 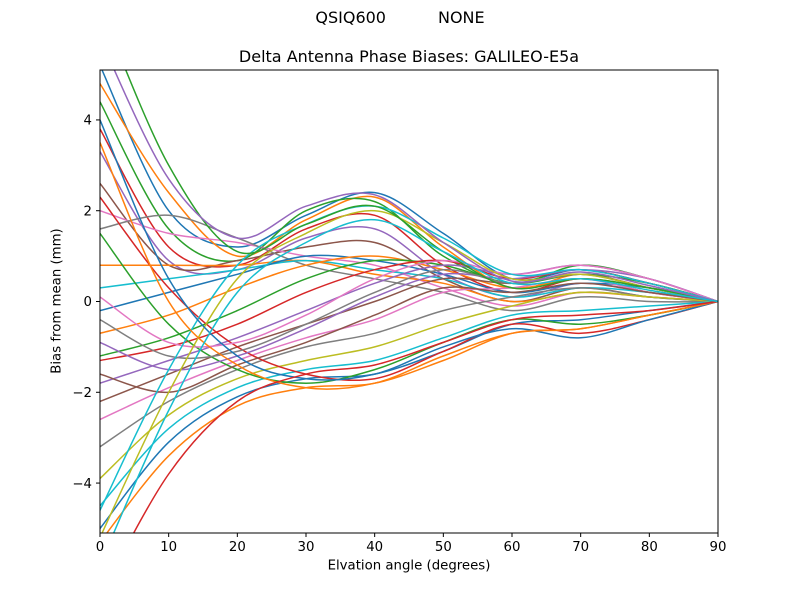 What do you see at coordinates (100, 547) in the screenshot?
I see `x-tick-label: 0` at bounding box center [100, 547].